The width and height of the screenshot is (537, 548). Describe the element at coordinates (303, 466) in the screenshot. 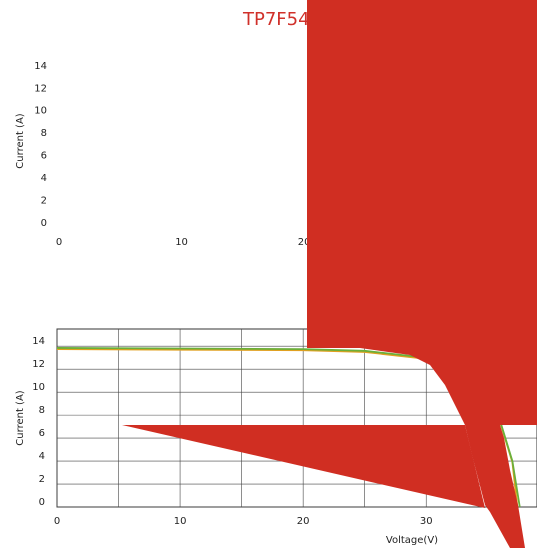

I see `red-wedge` at that location.